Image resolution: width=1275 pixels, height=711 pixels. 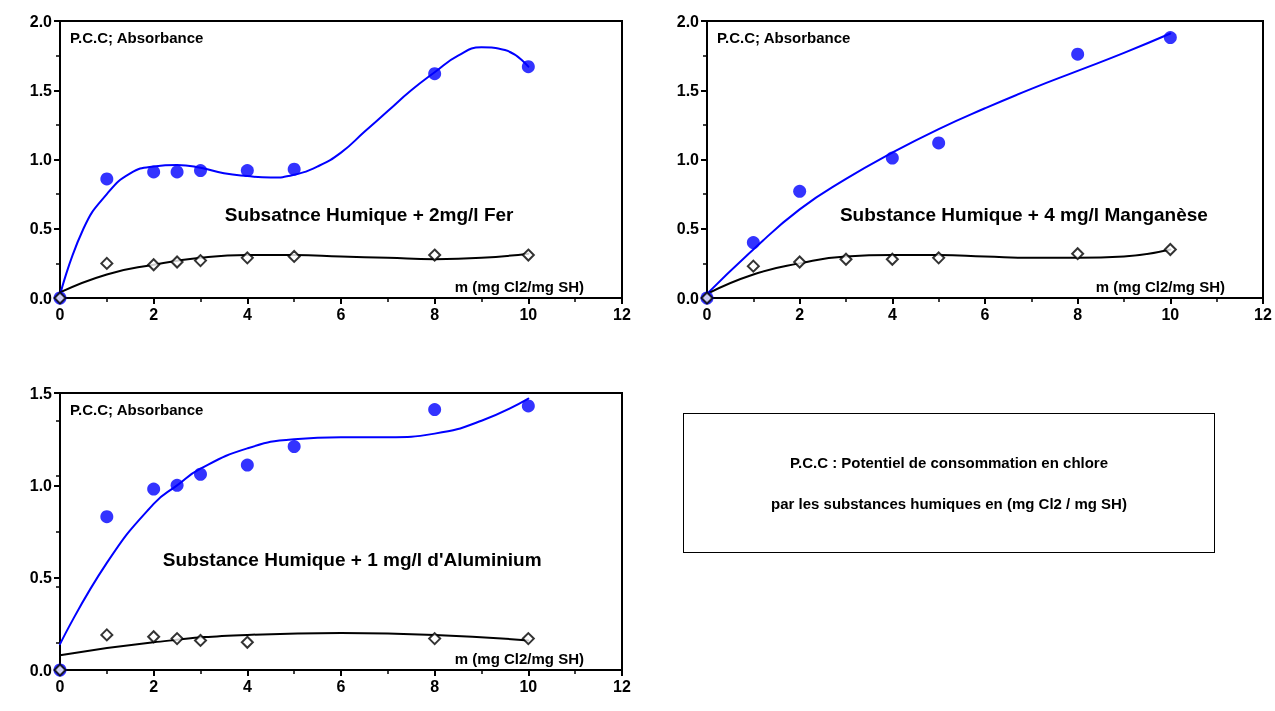 What do you see at coordinates (369, 215) in the screenshot?
I see `text: Subsatnce Humique + 2mg/l Fer` at bounding box center [369, 215].